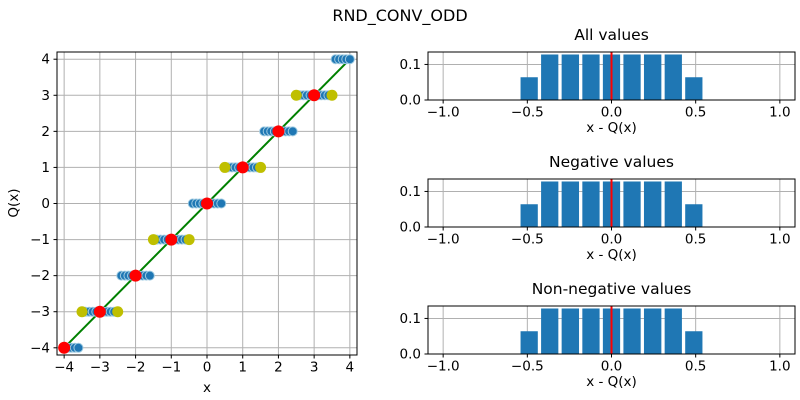 The width and height of the screenshot is (800, 400). Describe the element at coordinates (314, 368) in the screenshot. I see `x-tick-label: 3` at that location.